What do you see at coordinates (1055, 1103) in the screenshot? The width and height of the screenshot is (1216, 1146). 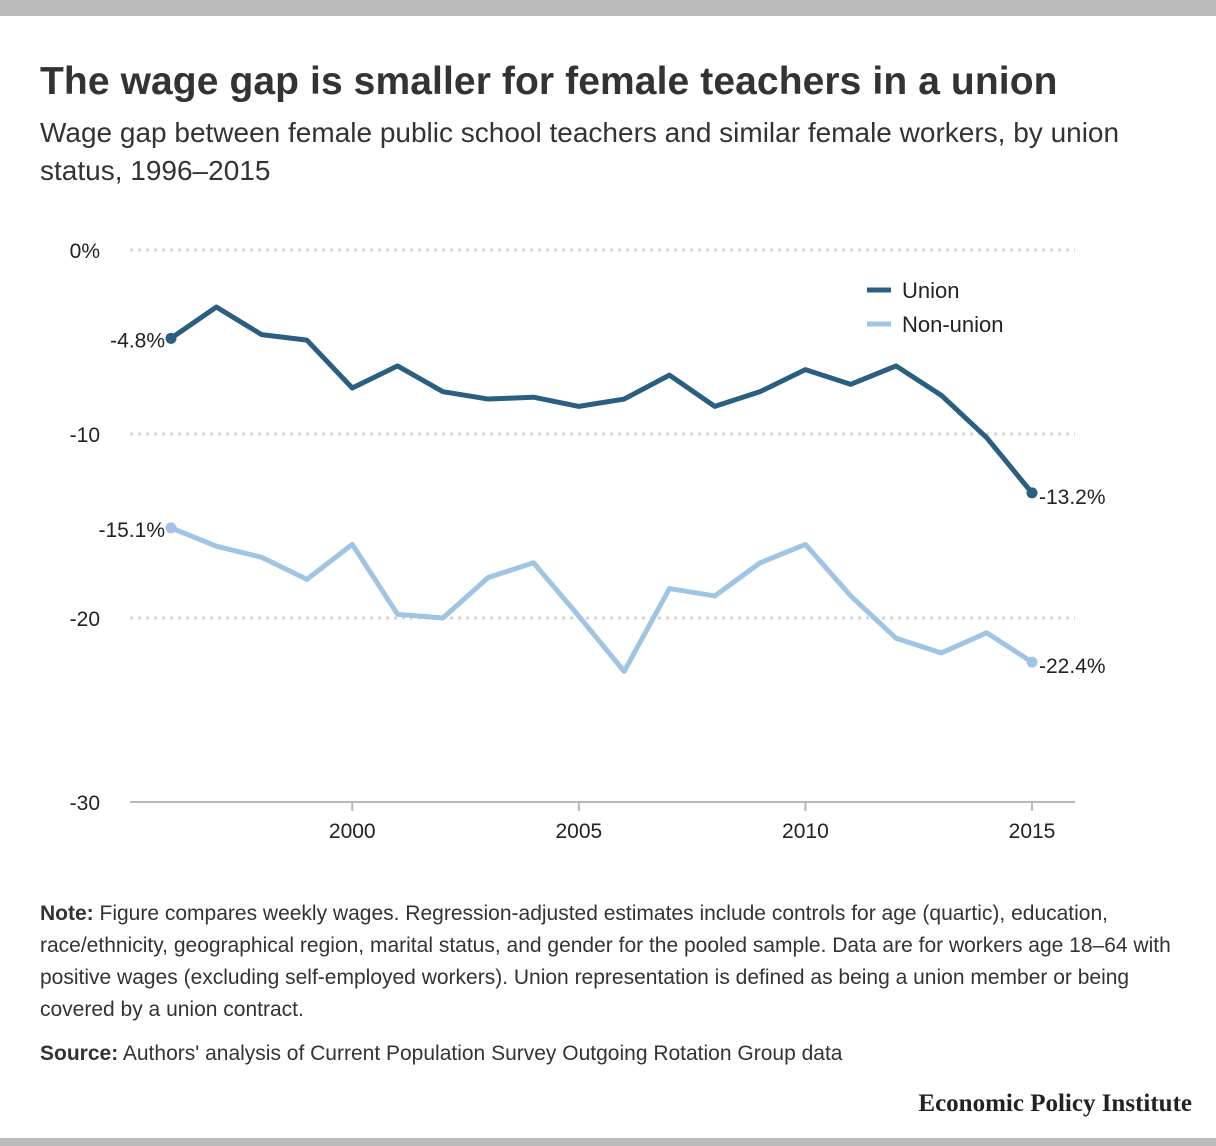 I see `epi-logo: Economic Policy Institute` at bounding box center [1055, 1103].